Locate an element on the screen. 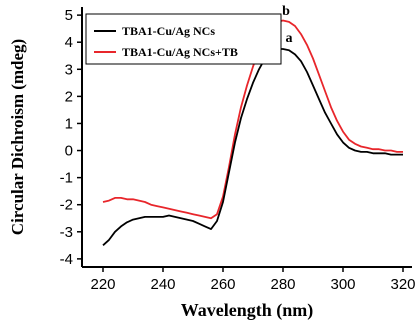 This screenshot has height=323, width=417. y-tick-label: 4 is located at coordinates (69, 42).